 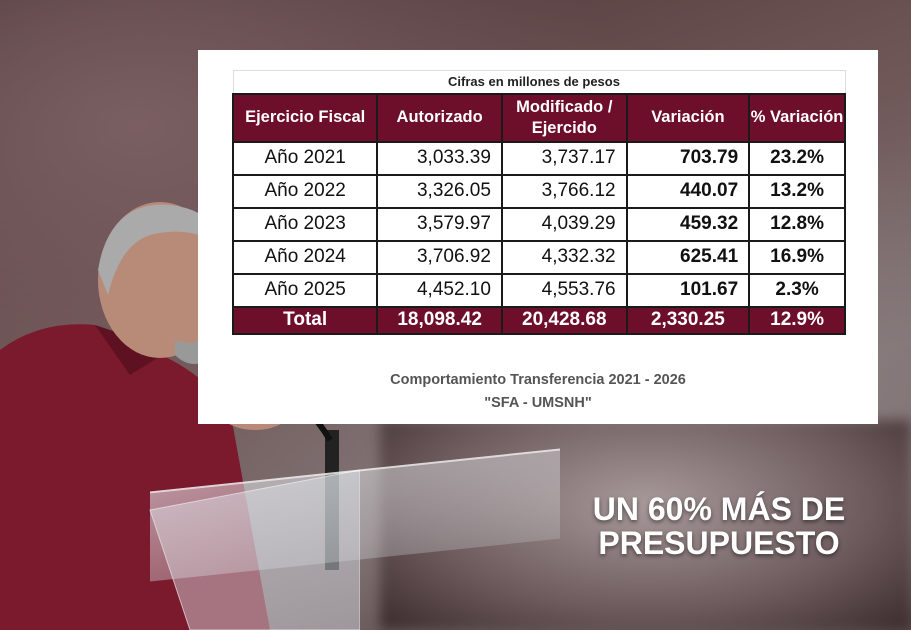 I want to click on table-caption: Cifras en millones de pesos, so click(x=539, y=82).